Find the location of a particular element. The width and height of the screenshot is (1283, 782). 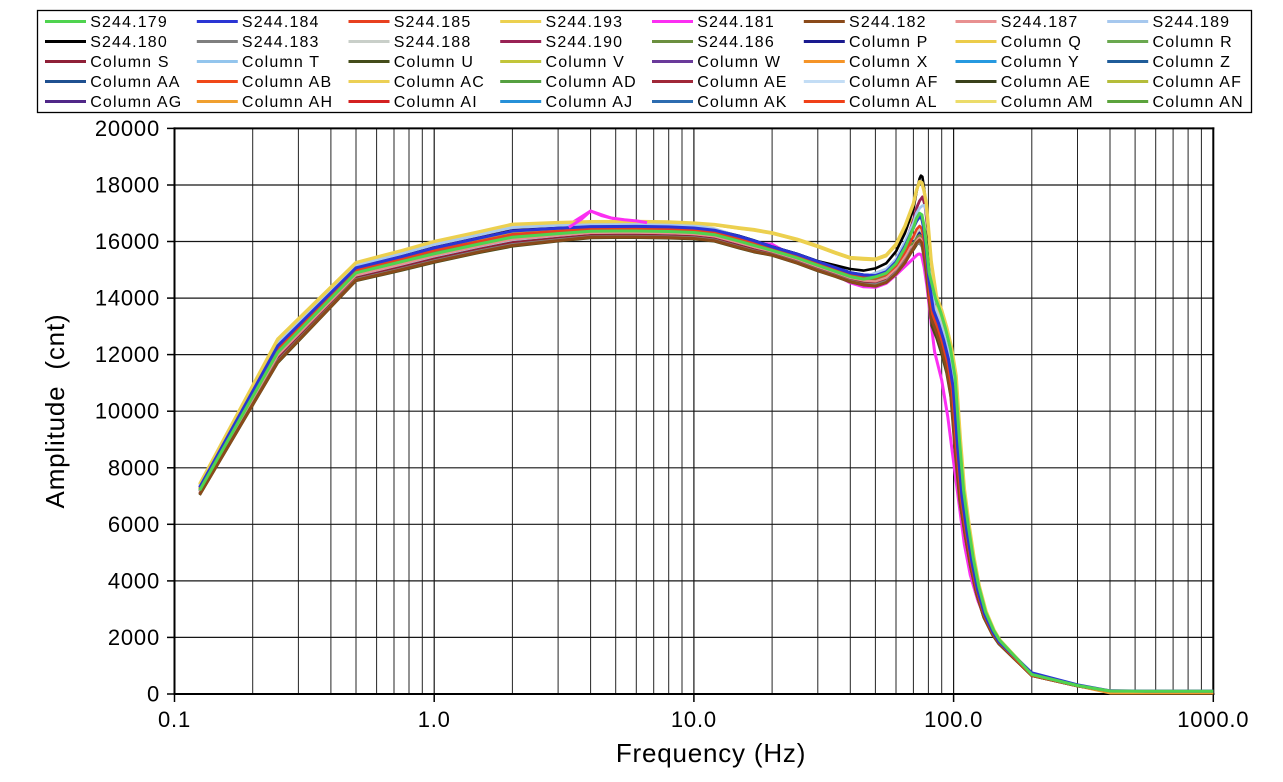

svg-text: Column AK is located at coordinates (742, 102).